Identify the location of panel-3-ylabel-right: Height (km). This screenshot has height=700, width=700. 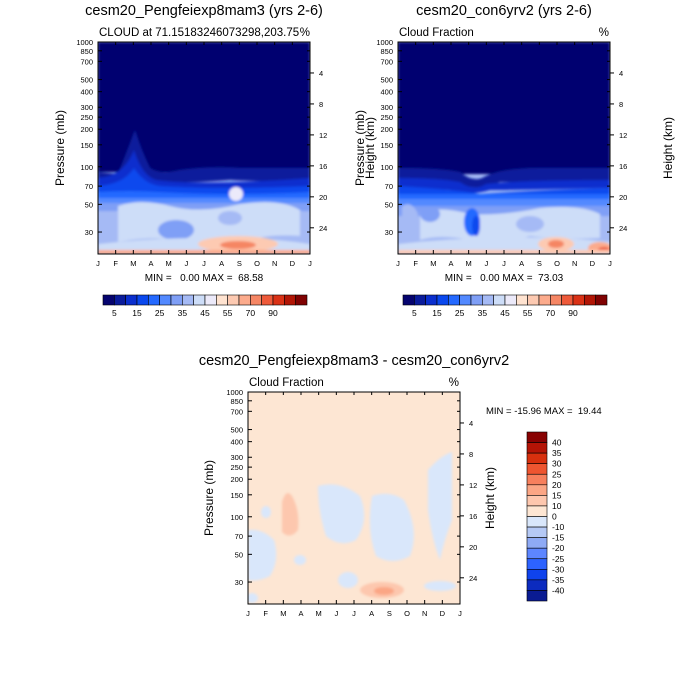
(490, 498).